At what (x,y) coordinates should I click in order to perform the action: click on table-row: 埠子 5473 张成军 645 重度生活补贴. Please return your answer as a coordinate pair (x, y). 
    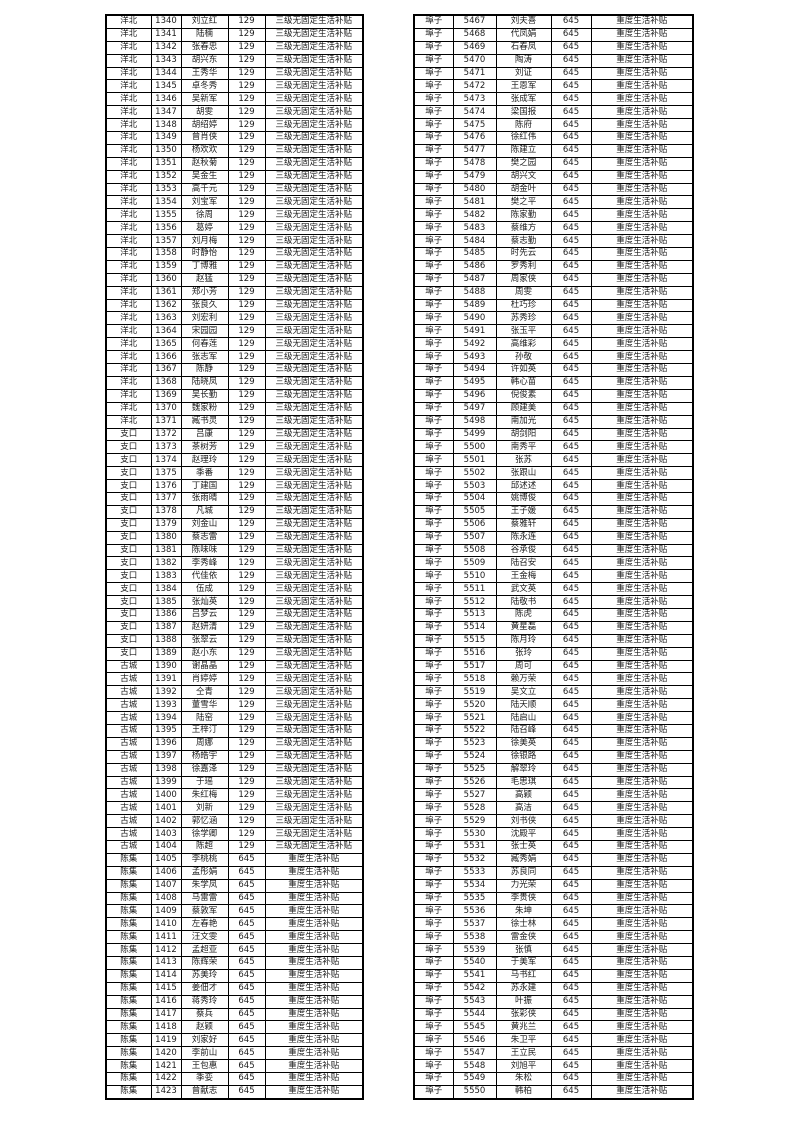
    Looking at the image, I should click on (553, 99).